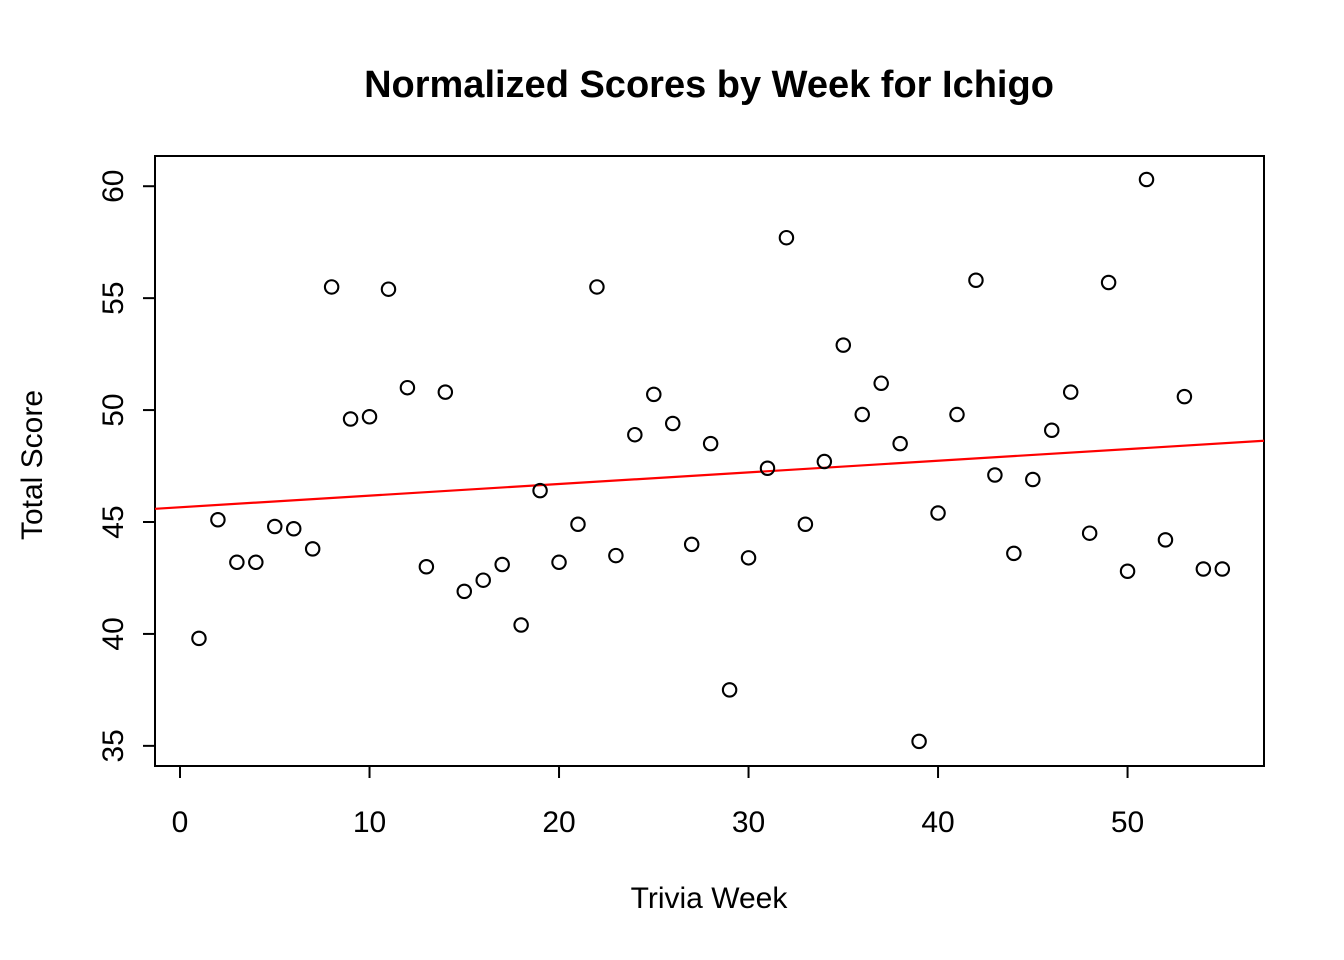 The image size is (1344, 960). What do you see at coordinates (658, 802) in the screenshot?
I see `x-axis-ticks: 0 10 20 30 40 50` at bounding box center [658, 802].